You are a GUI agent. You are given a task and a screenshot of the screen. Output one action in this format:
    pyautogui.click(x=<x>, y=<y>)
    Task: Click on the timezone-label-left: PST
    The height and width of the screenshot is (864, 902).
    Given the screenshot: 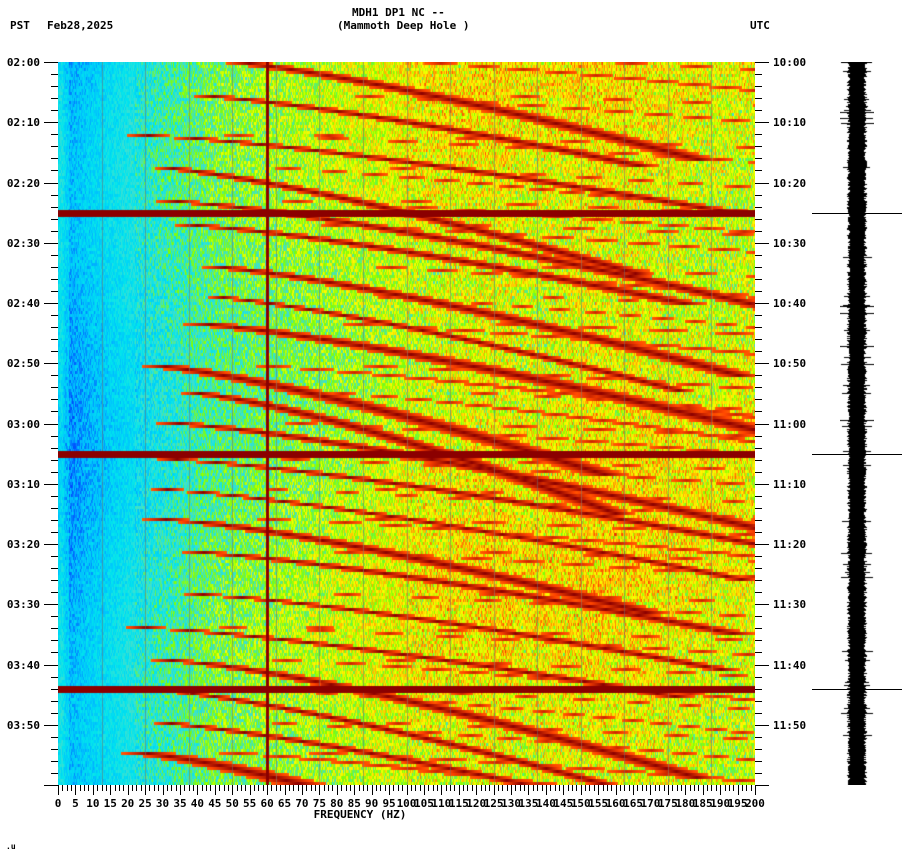 What is the action you would take?
    pyautogui.click(x=20, y=25)
    